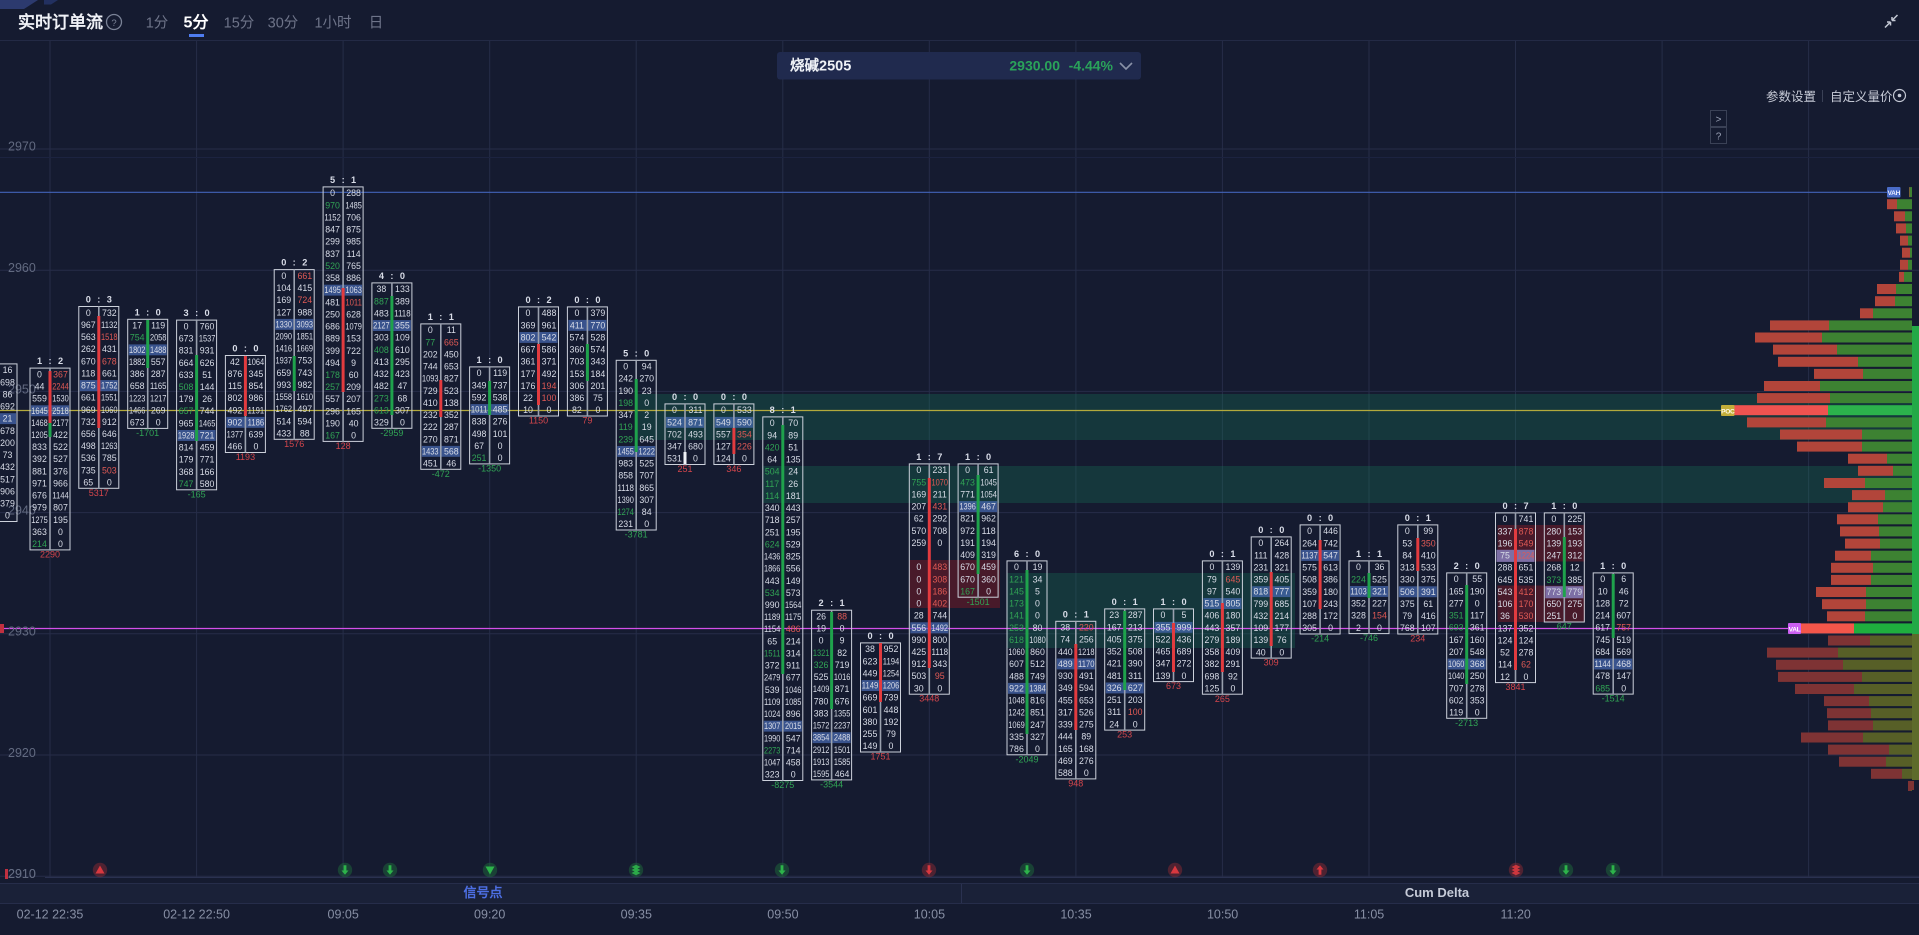 This screenshot has width=1919, height=935. I want to click on svg-text: 104, so click(283, 288).